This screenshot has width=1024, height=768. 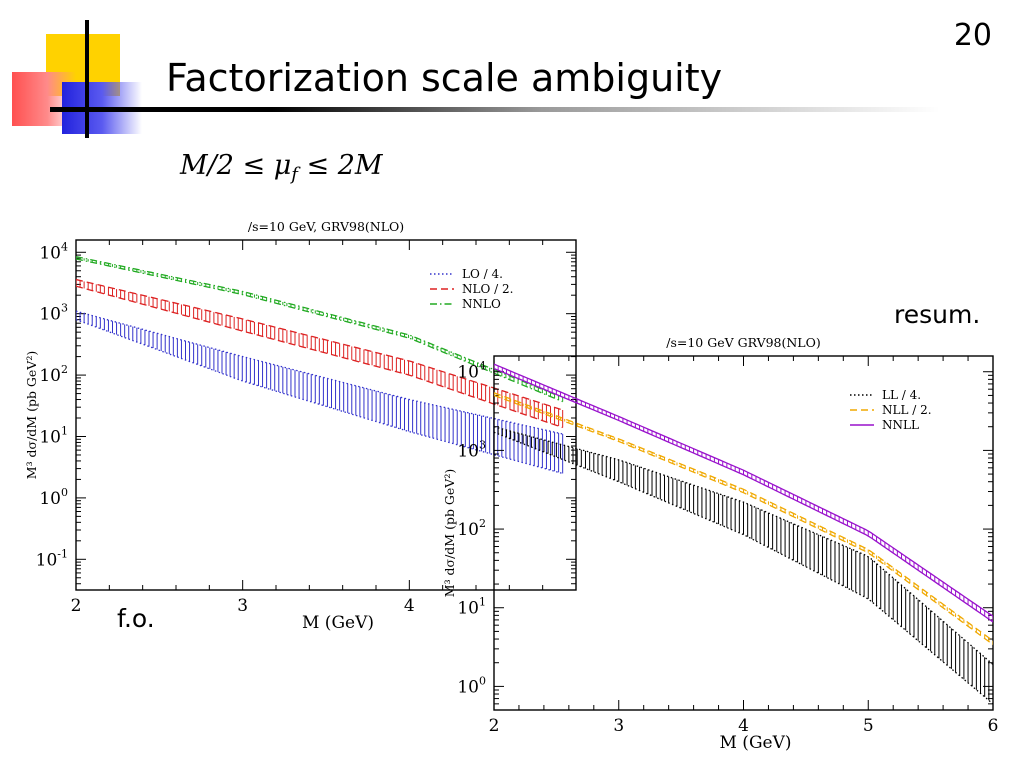 I want to click on left-plot-area, so click(x=320, y=365).